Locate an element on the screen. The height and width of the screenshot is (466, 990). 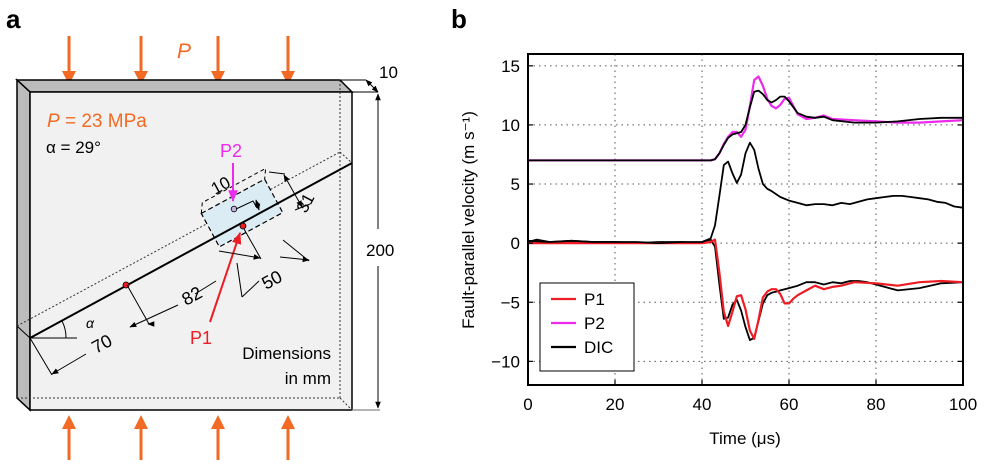
units-note-line1: Dimensions is located at coordinates (286, 353).